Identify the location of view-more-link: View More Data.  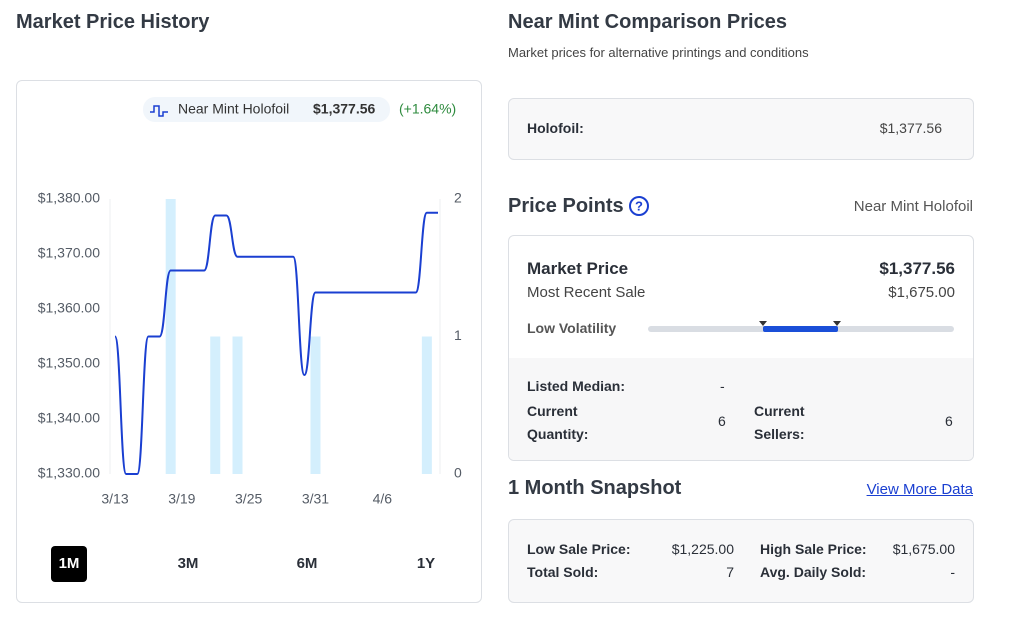
(919, 489).